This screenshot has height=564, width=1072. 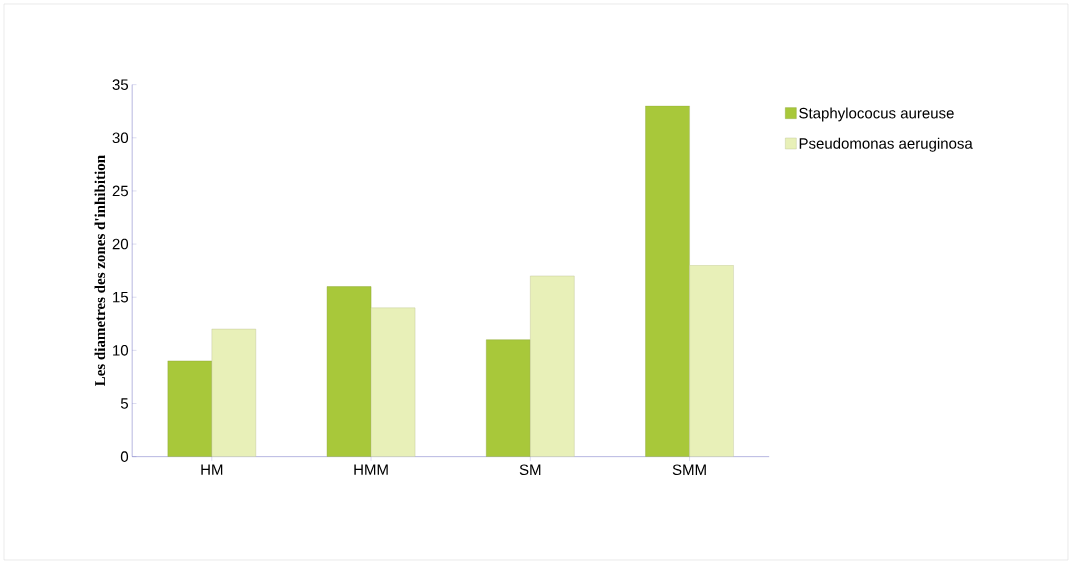 What do you see at coordinates (212, 469) in the screenshot?
I see `x-tick-label: HM` at bounding box center [212, 469].